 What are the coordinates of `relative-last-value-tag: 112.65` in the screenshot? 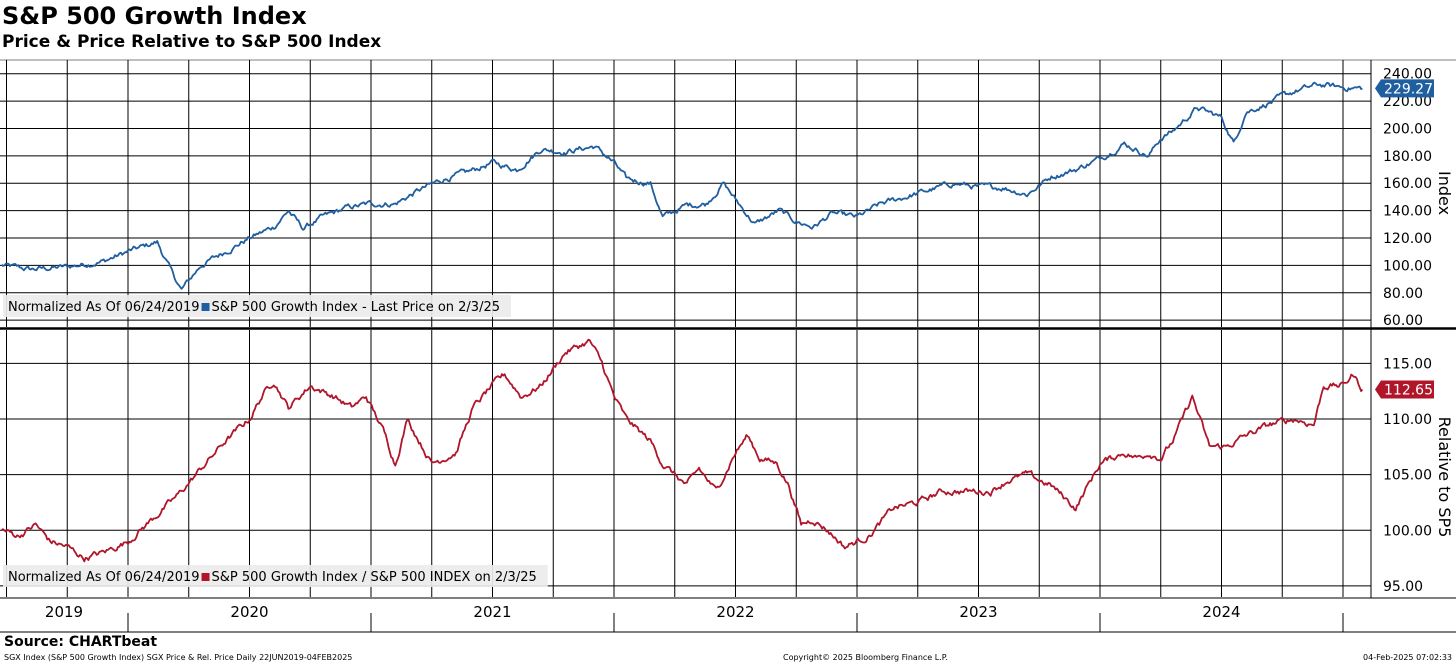 It's located at (1408, 391).